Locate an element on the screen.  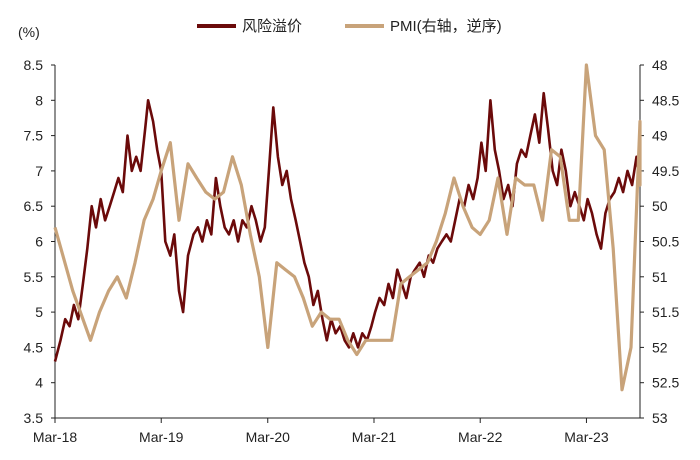
right-axis-ticks: 48 48.5 49 49.5 50 50.5 51 51.5 52 52.5 53 is located at coordinates (659, 241).